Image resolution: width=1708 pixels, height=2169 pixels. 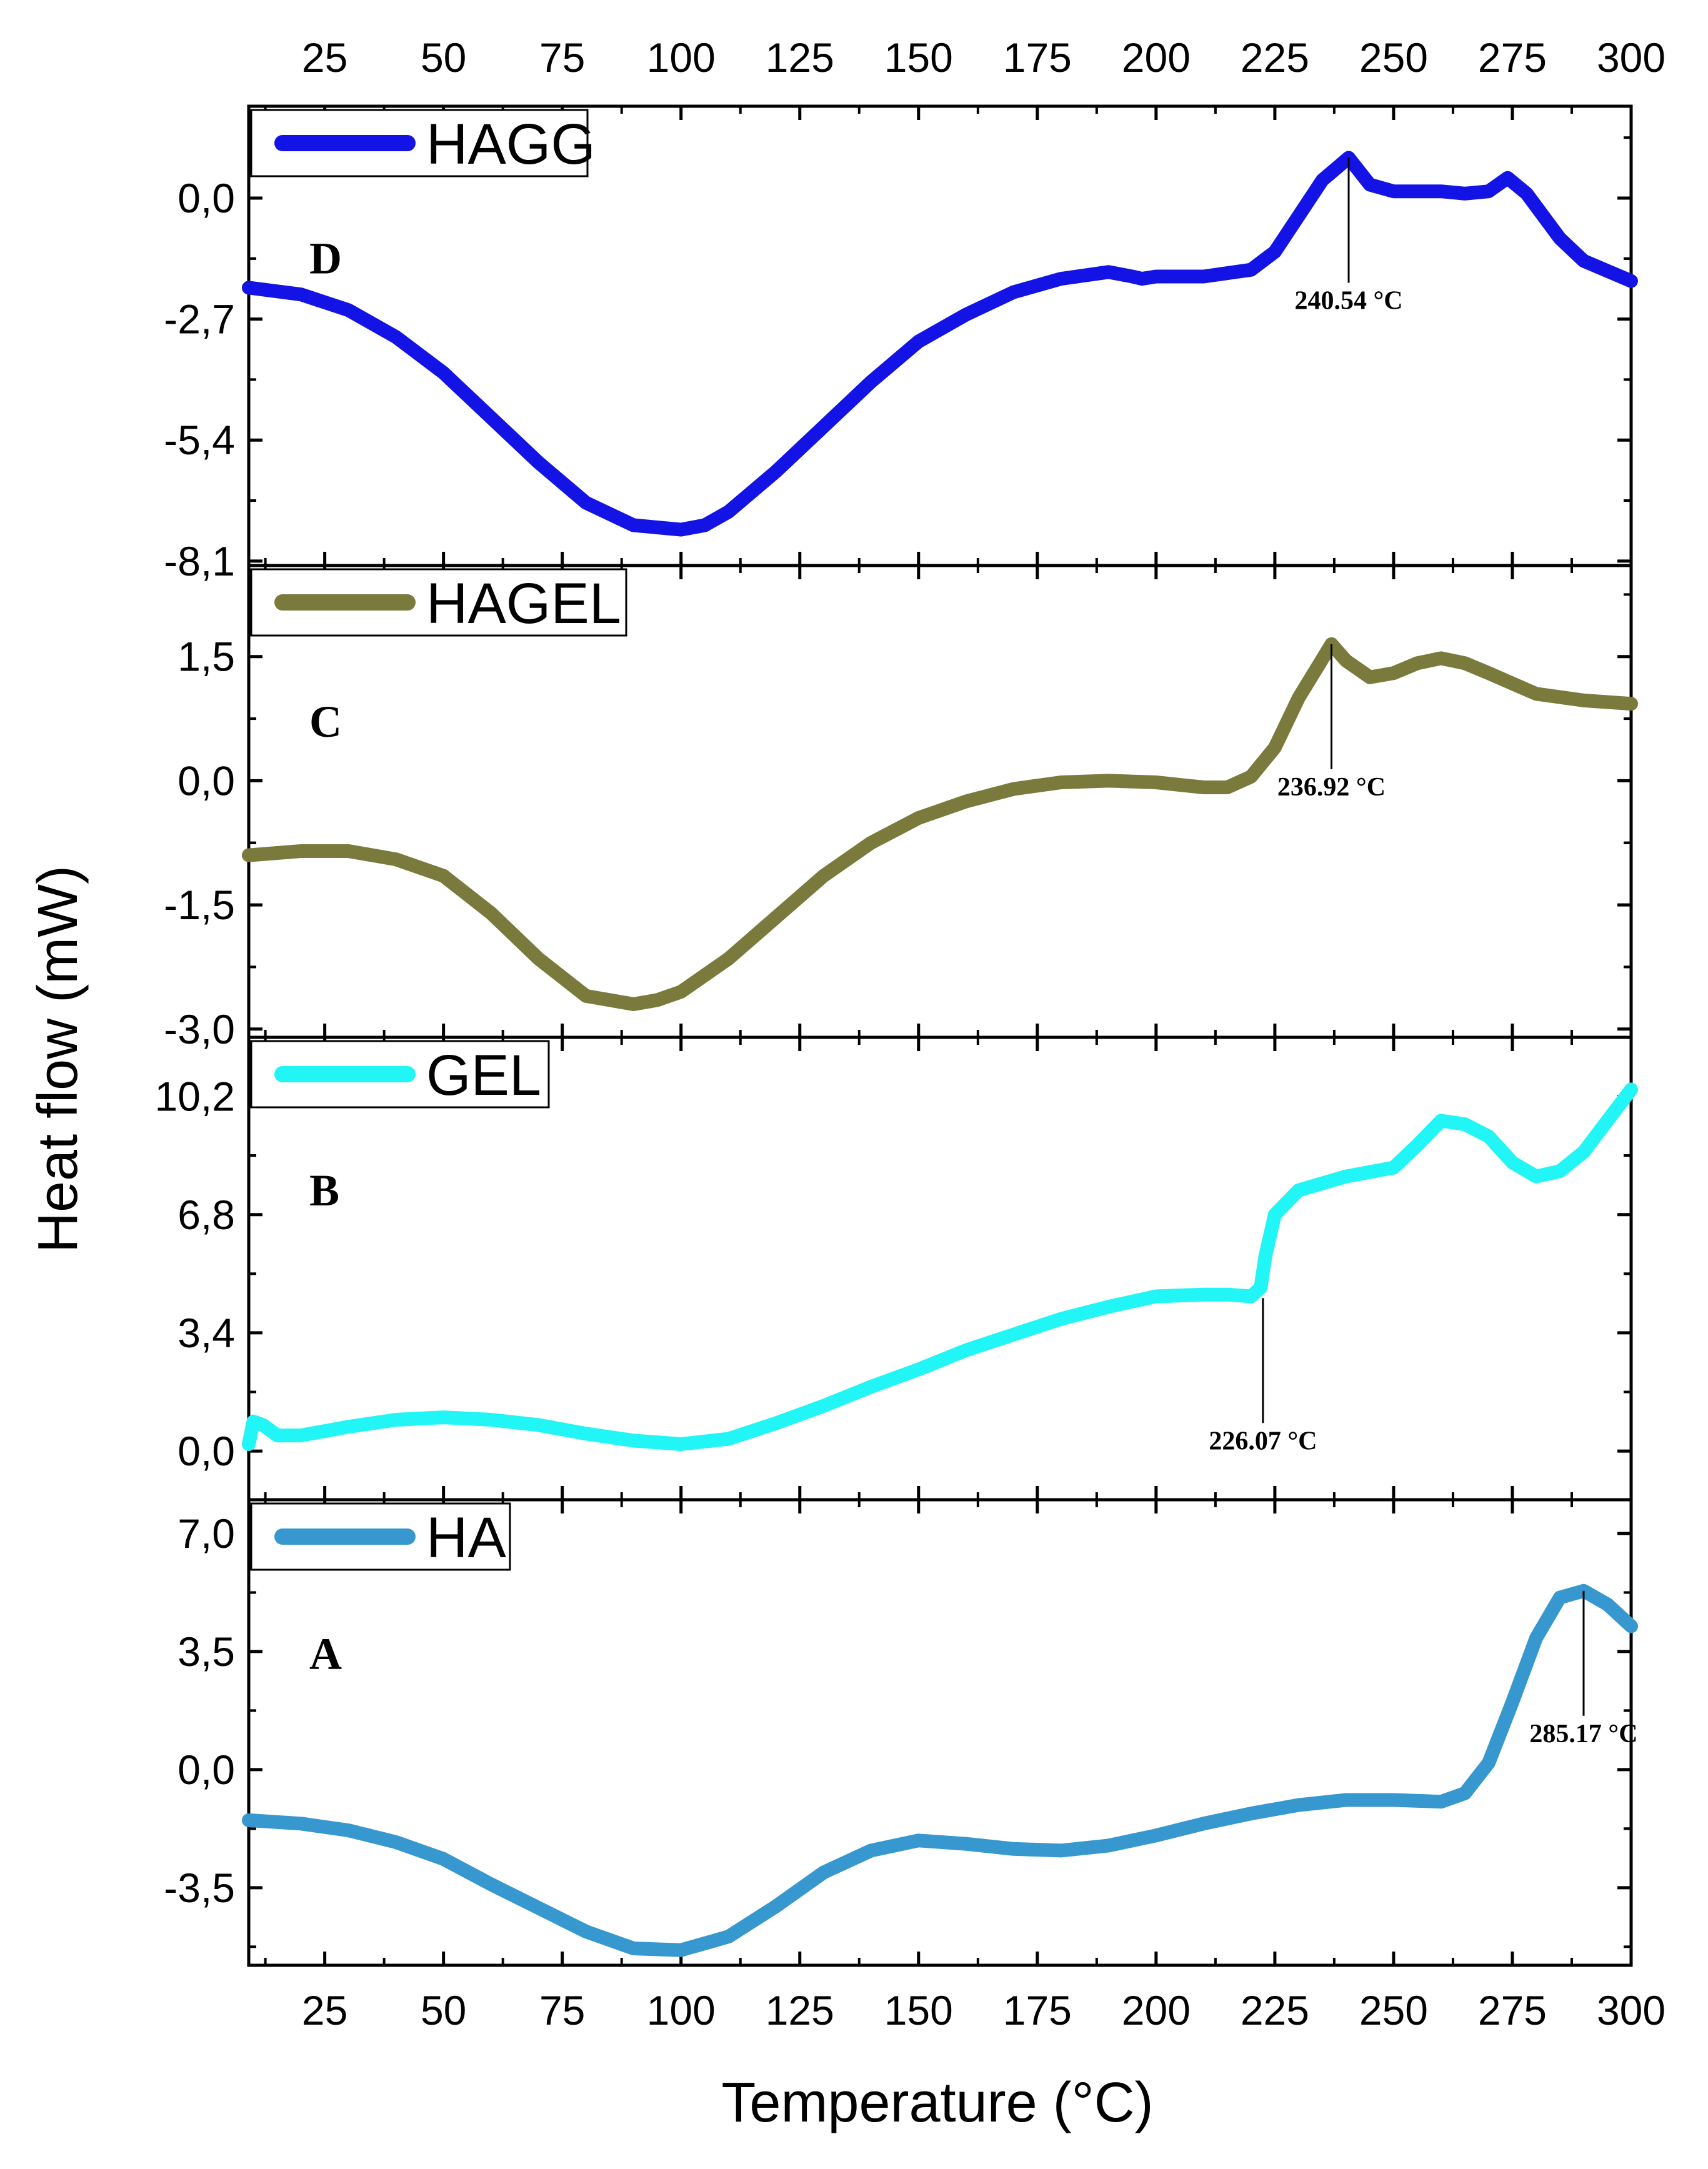 What do you see at coordinates (940, 824) in the screenshot?
I see `series-line-hagel` at bounding box center [940, 824].